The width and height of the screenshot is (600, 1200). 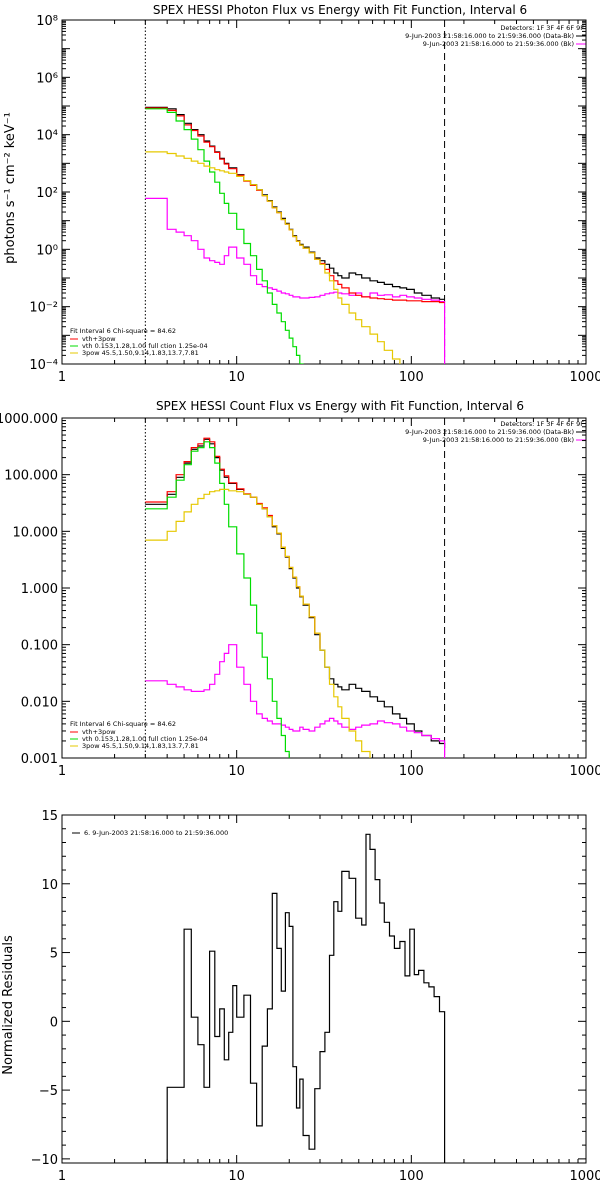 I want to click on resid-y-tick-label: 10, so click(x=49, y=885).